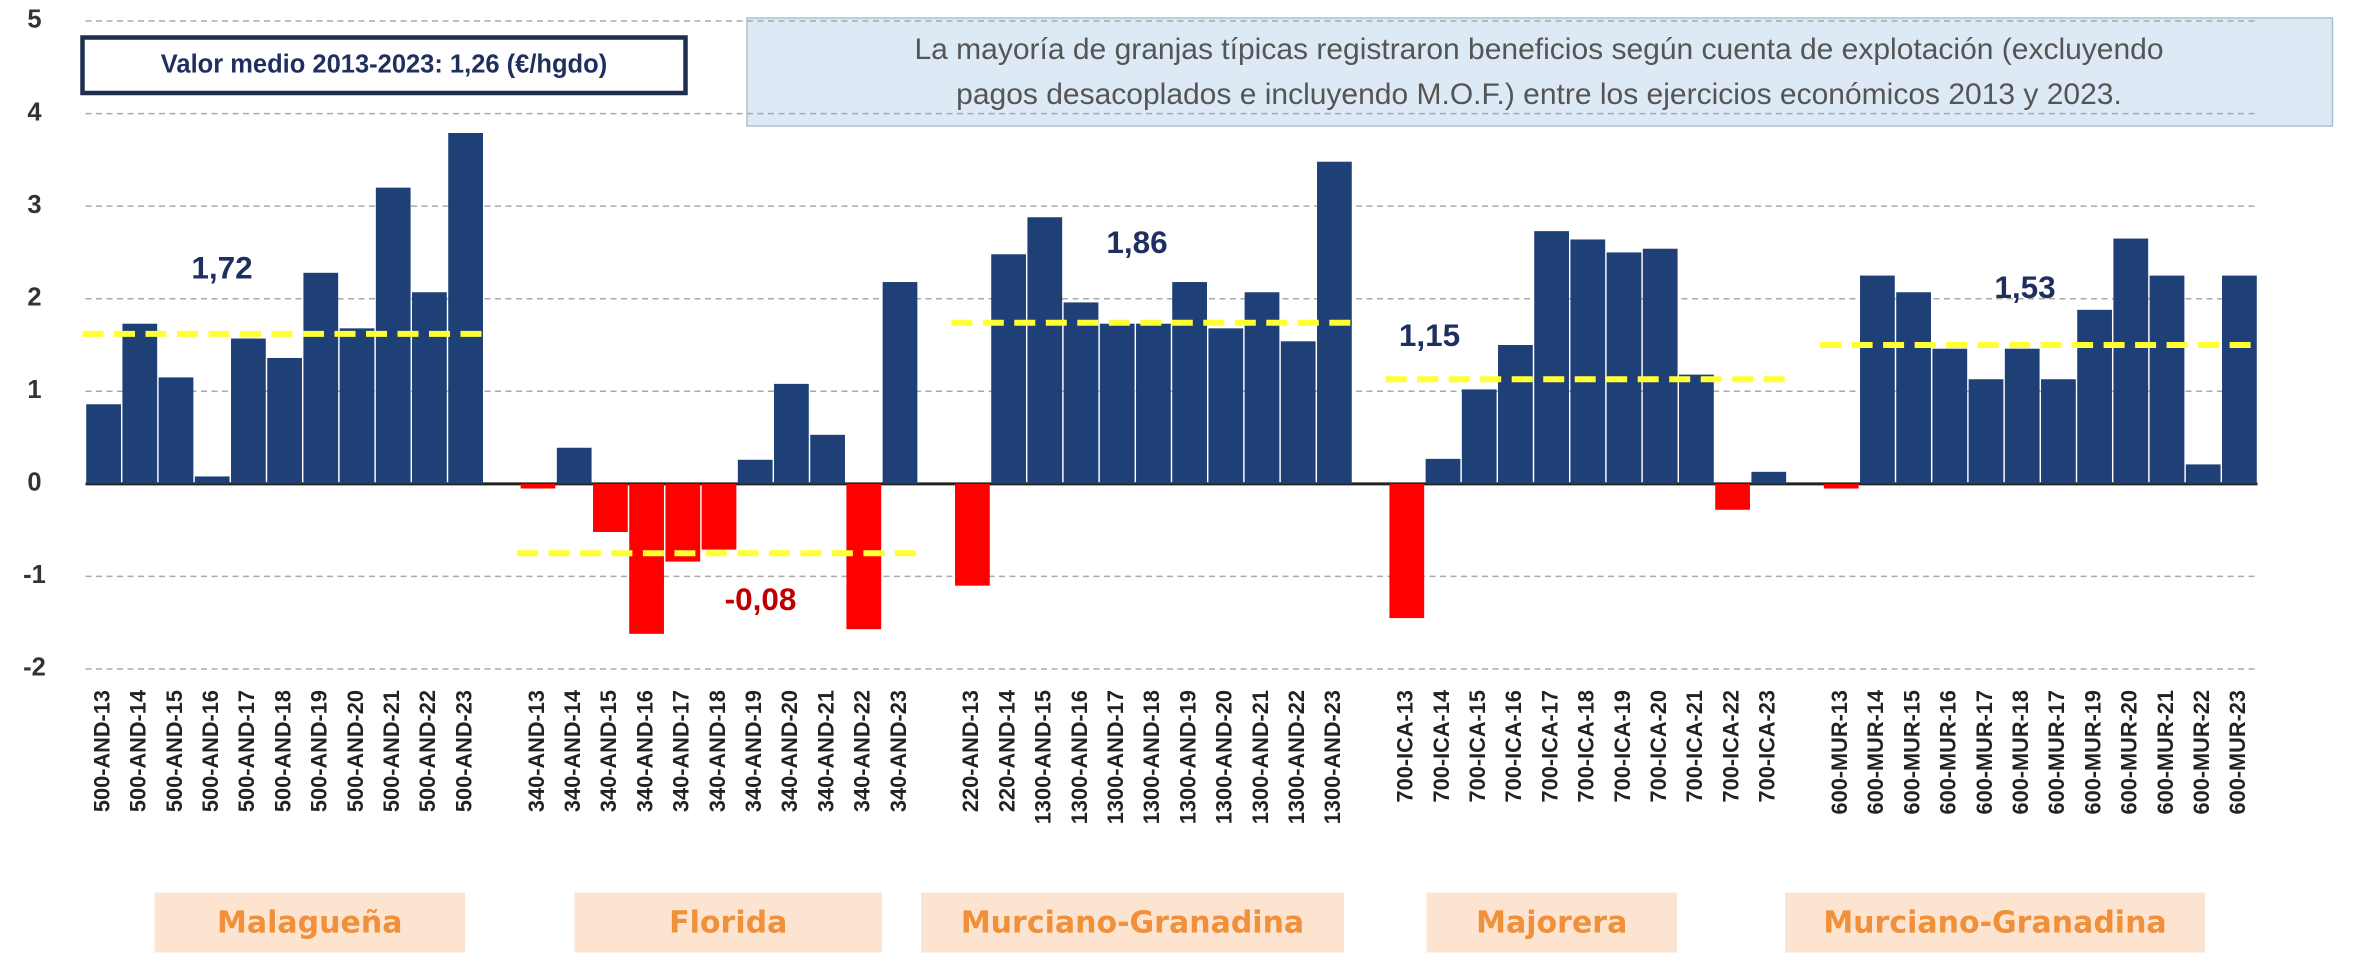 The image size is (2367, 960). What do you see at coordinates (1767, 746) in the screenshot?
I see `x-tick-label: 700-ICA-23` at bounding box center [1767, 746].